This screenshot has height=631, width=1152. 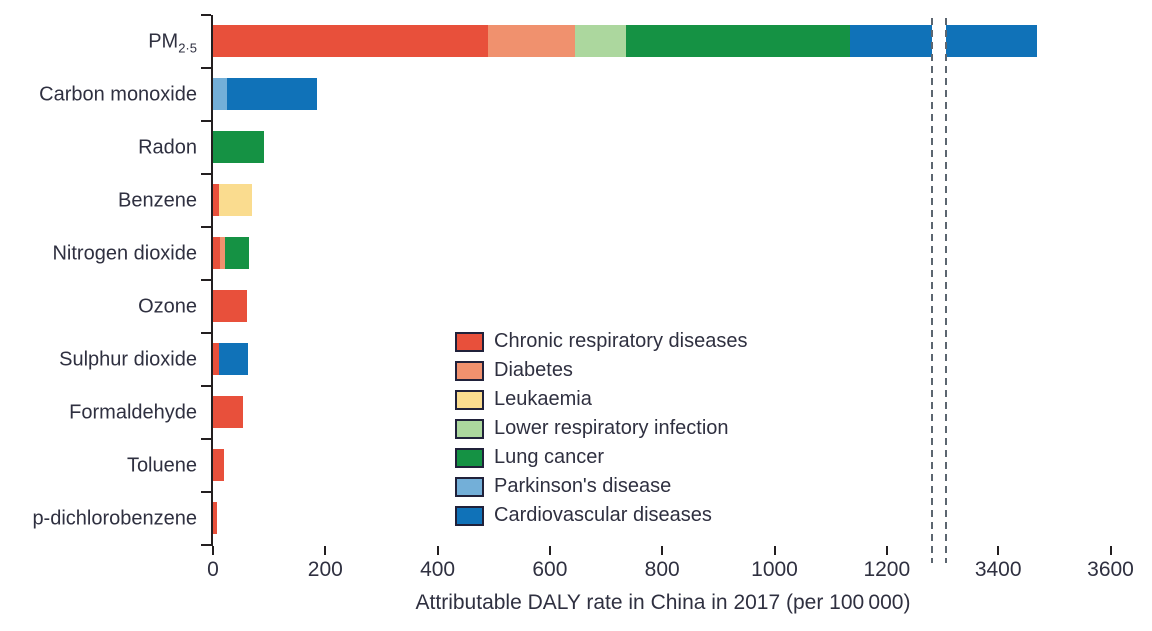 What do you see at coordinates (611, 428) in the screenshot?
I see `legend-label: Lower respiratory infection` at bounding box center [611, 428].